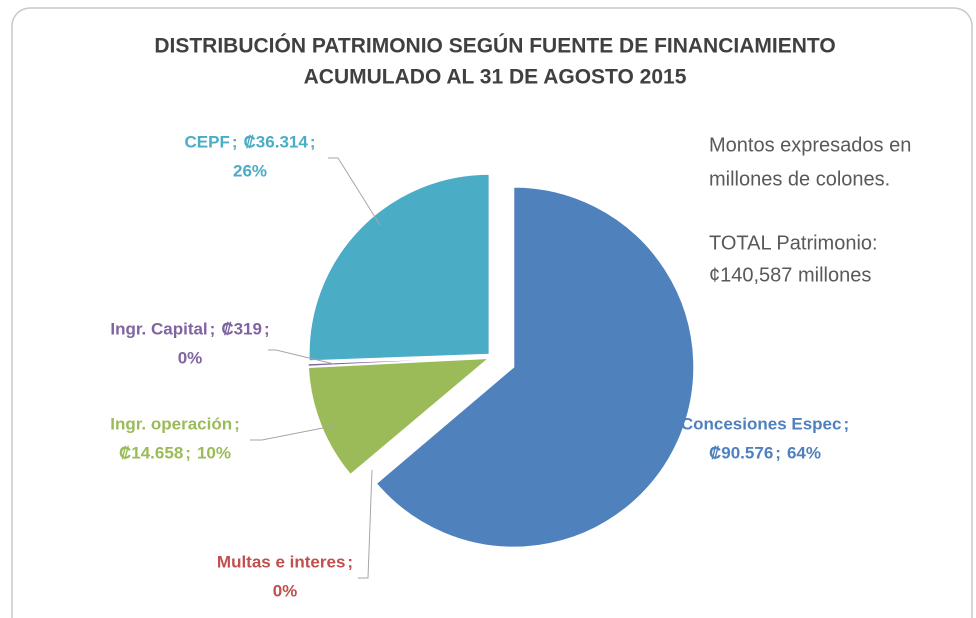 This screenshot has width=976, height=618. I want to click on data-label: ₡90.576; 64%, so click(765, 453).